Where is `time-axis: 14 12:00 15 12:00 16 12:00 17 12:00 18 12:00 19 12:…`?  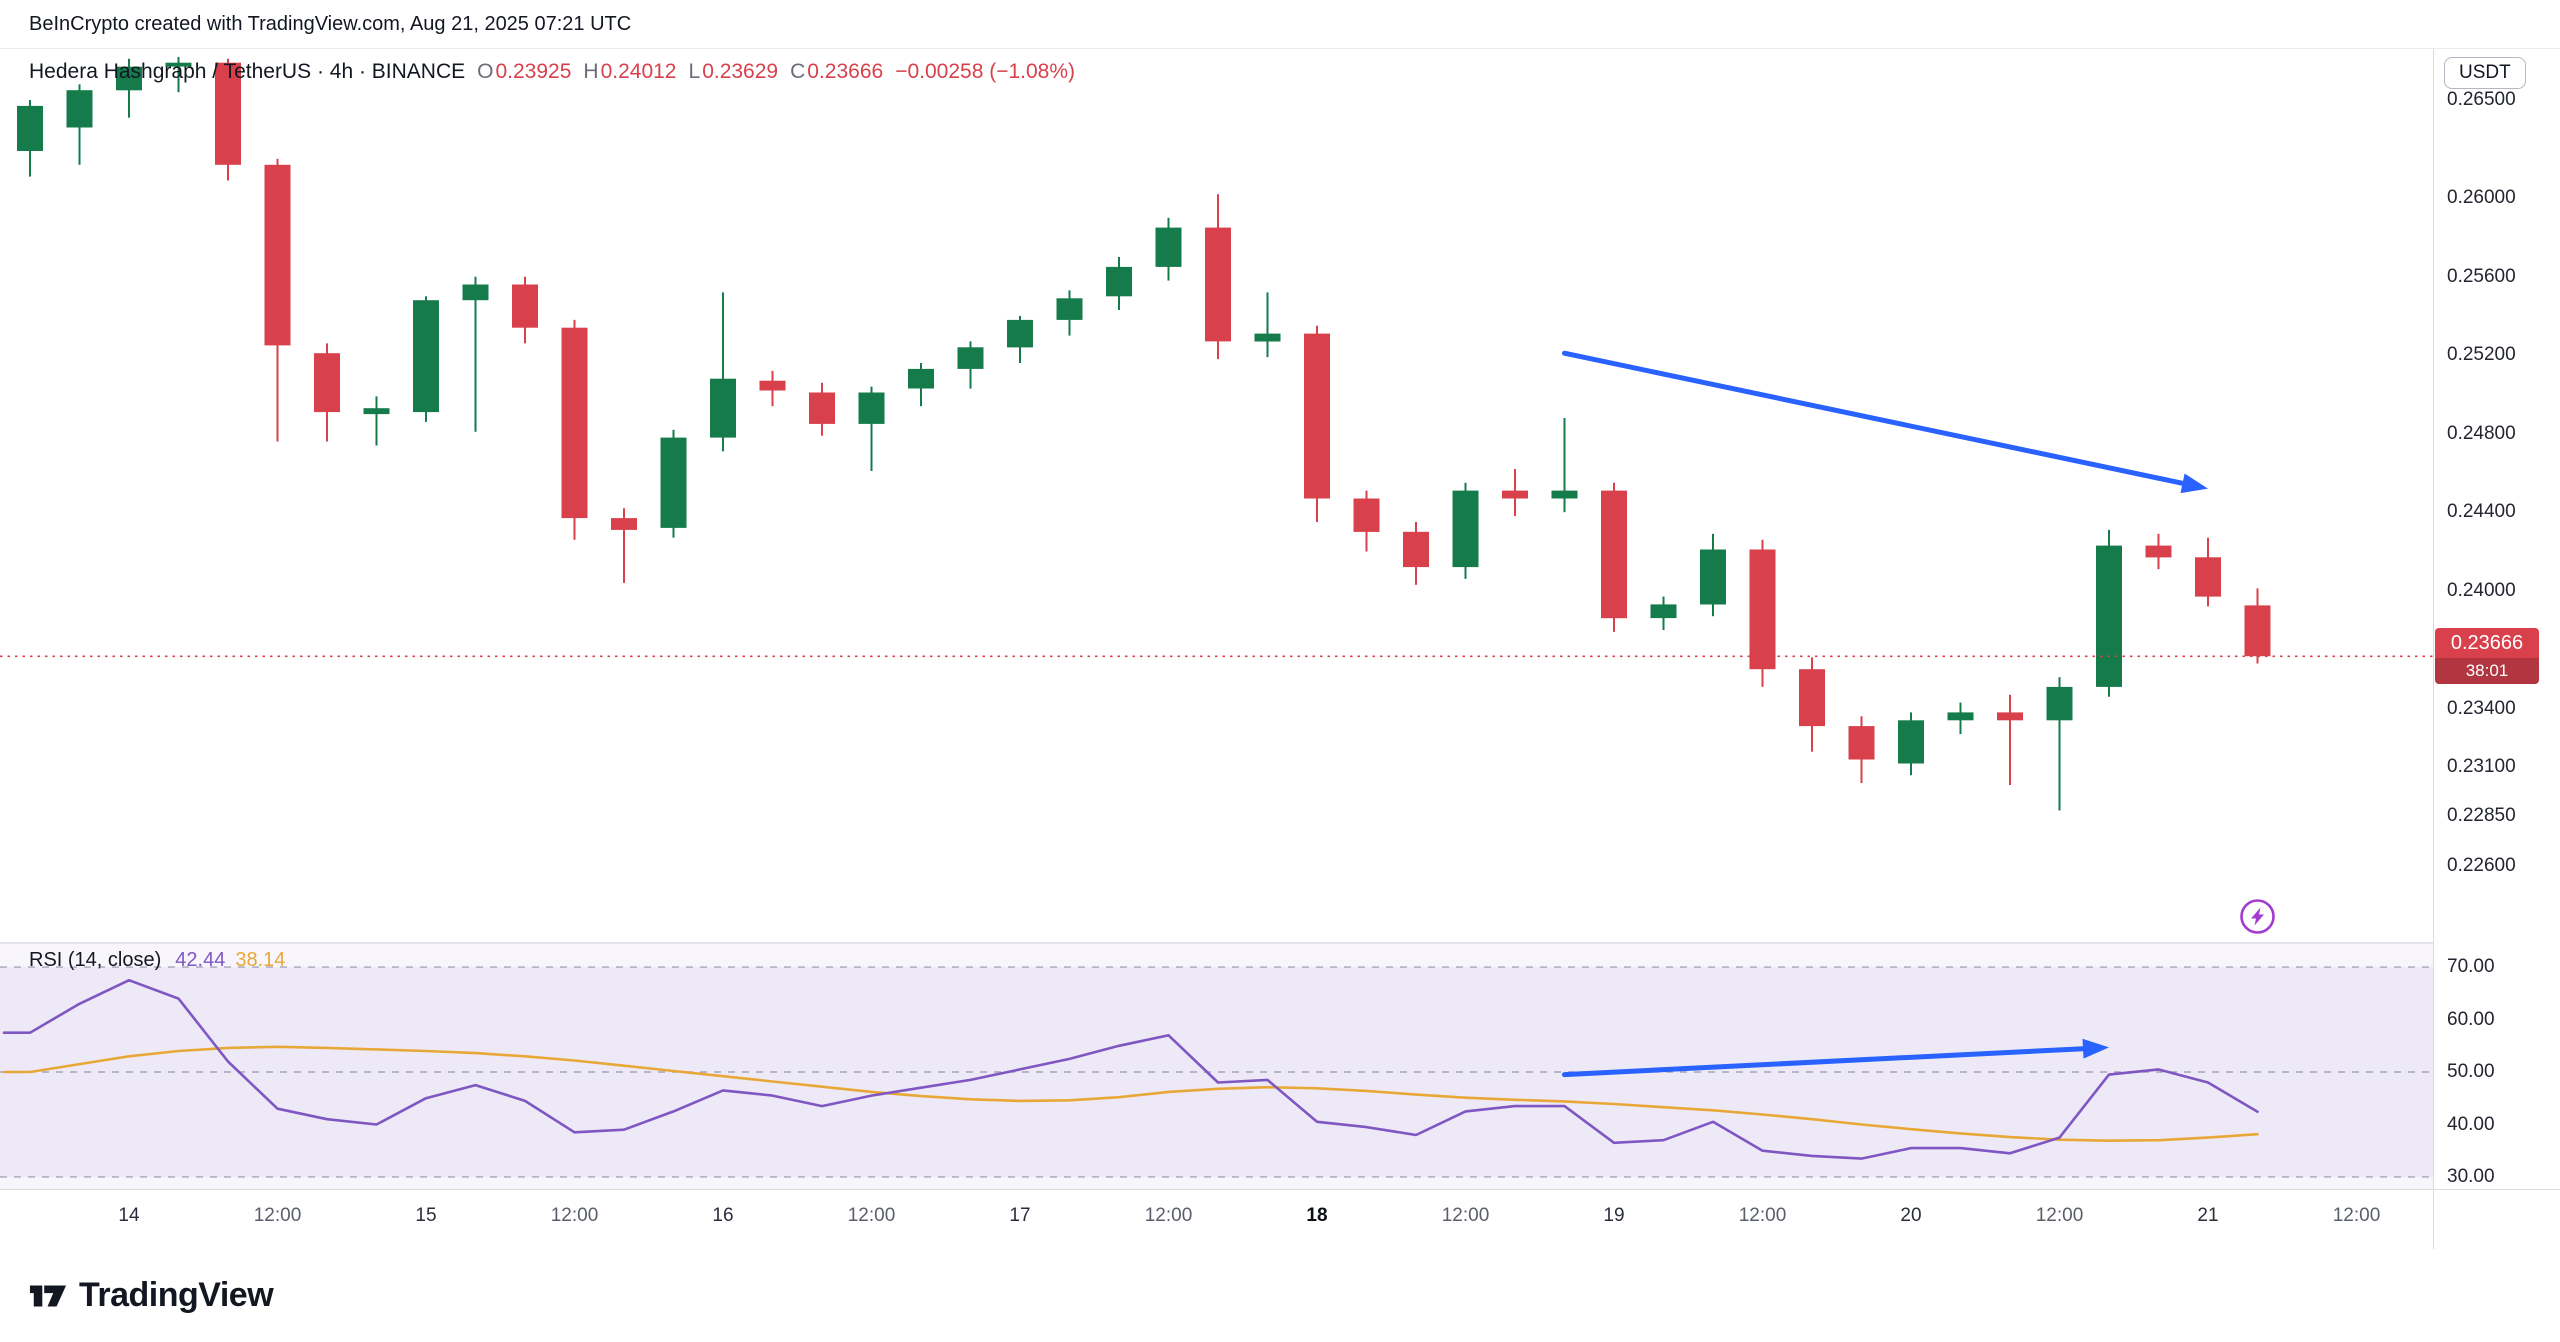
time-axis: 14 12:00 15 12:00 16 12:00 17 12:00 18 12:00 19 12:… is located at coordinates (1280, 1219).